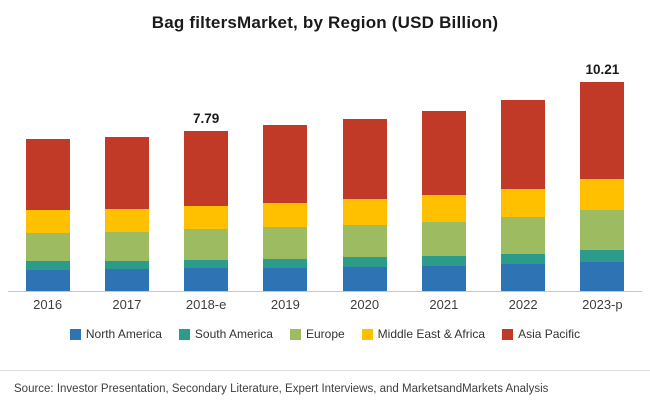 The height and width of the screenshot is (407, 650). I want to click on legend-label: Asia Pacific, so click(549, 334).